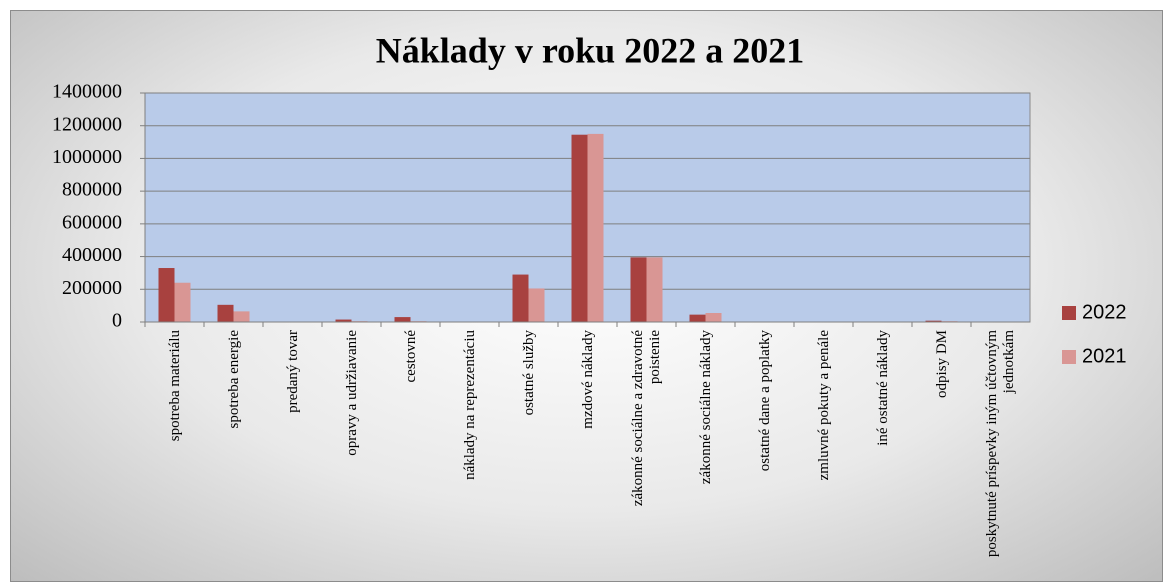 This screenshot has width=1163, height=582. Describe the element at coordinates (92, 222) in the screenshot. I see `y-tick-label: 600000` at that location.